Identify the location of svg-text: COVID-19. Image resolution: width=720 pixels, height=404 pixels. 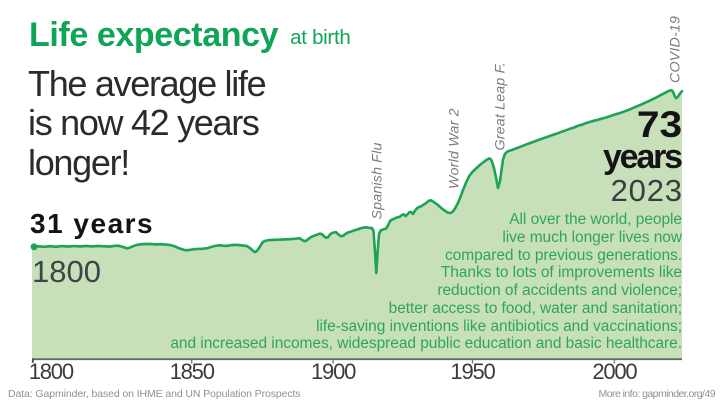
(676, 49).